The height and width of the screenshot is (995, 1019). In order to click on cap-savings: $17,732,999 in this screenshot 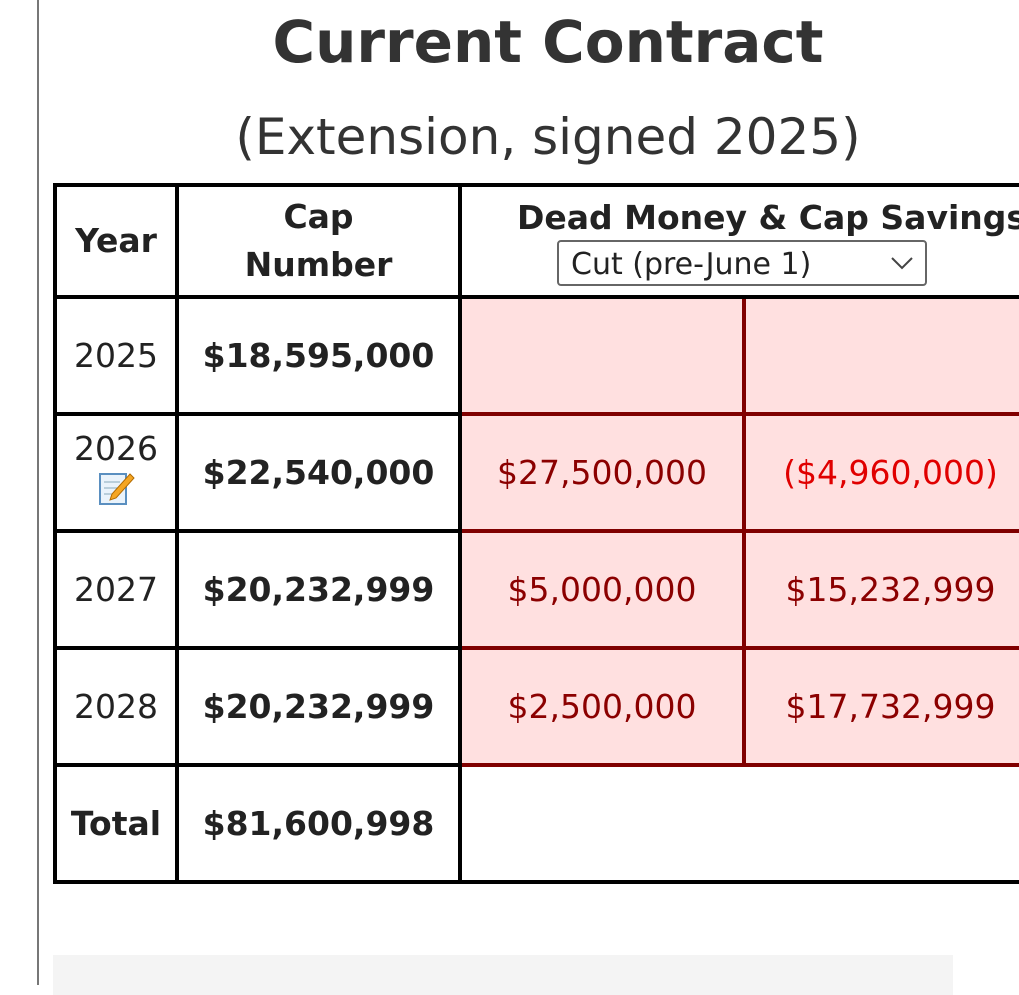, I will do `click(880, 706)`.